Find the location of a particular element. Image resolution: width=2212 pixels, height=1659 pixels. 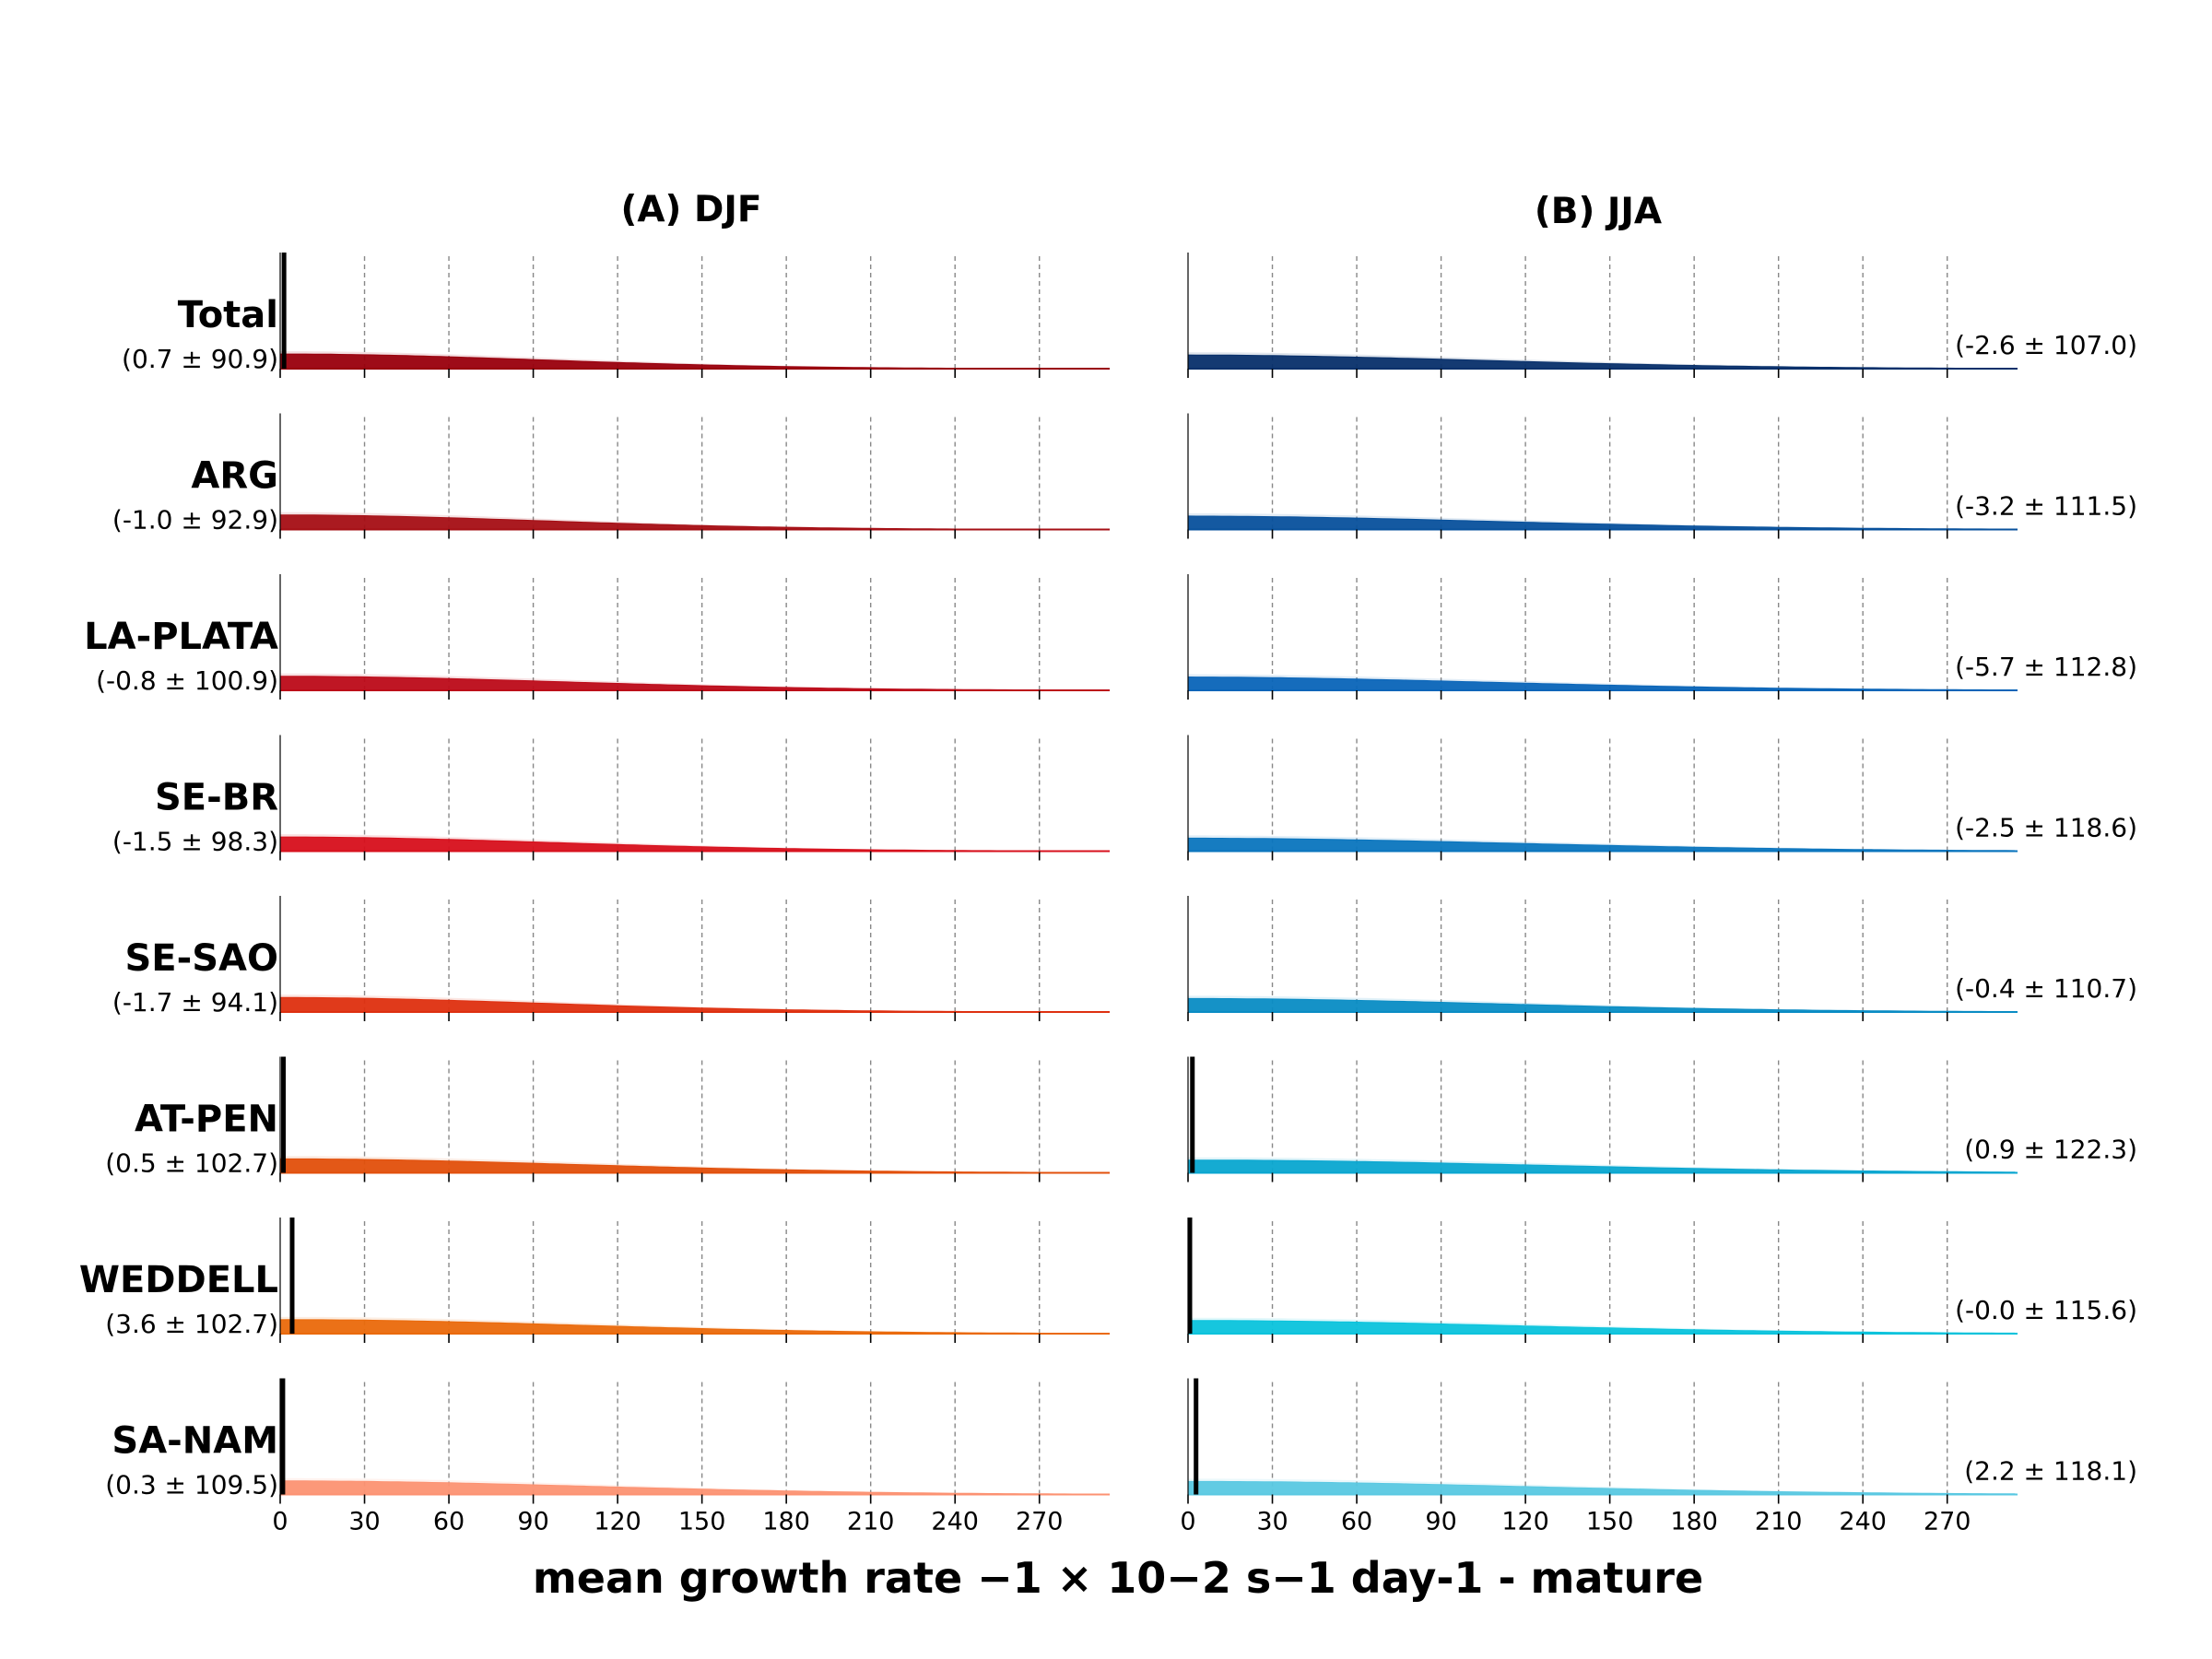

row-stat: (2.2 ± 118.1) is located at coordinates (2050, 1471).